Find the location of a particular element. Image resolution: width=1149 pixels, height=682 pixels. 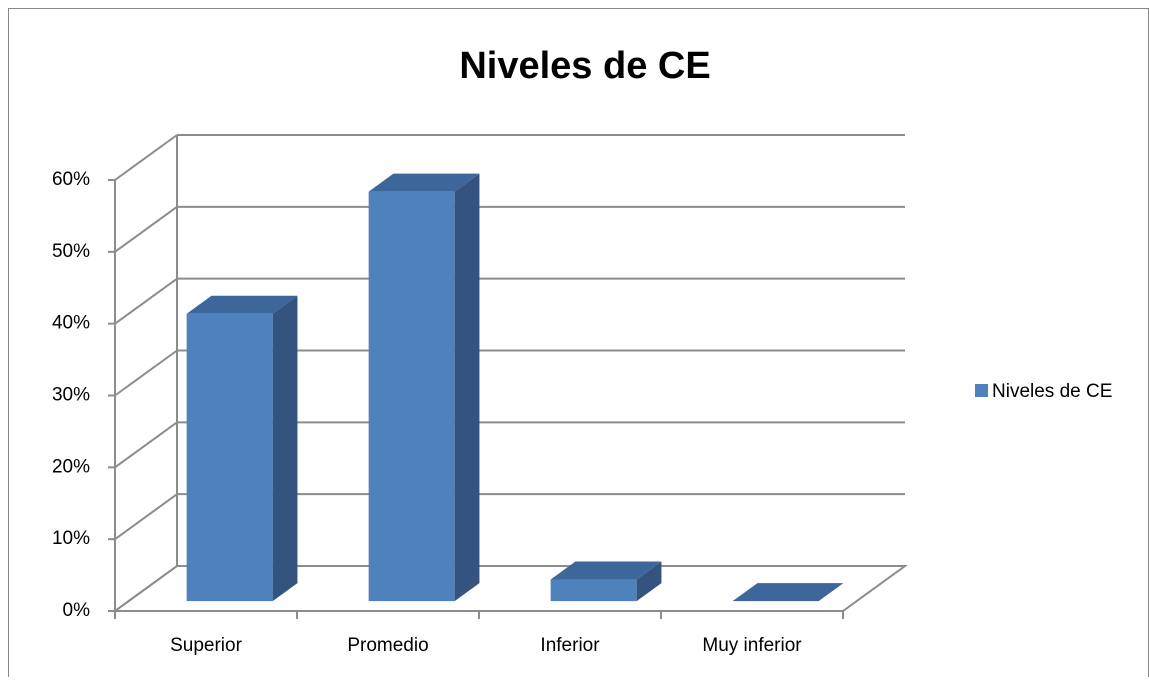

y-tick-label: 60% is located at coordinates (71, 179).